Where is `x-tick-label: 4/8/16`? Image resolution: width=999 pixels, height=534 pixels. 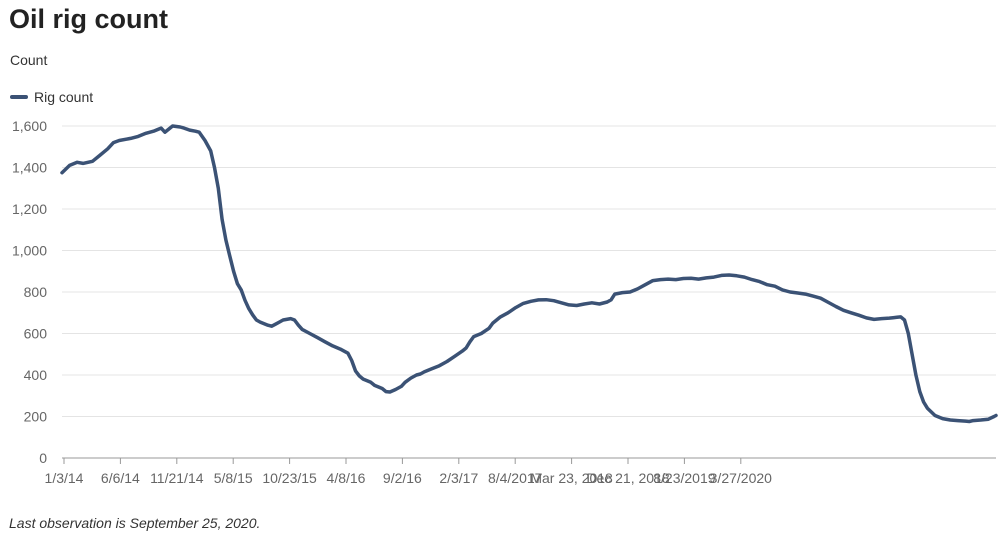 x-tick-label: 4/8/16 is located at coordinates (346, 478).